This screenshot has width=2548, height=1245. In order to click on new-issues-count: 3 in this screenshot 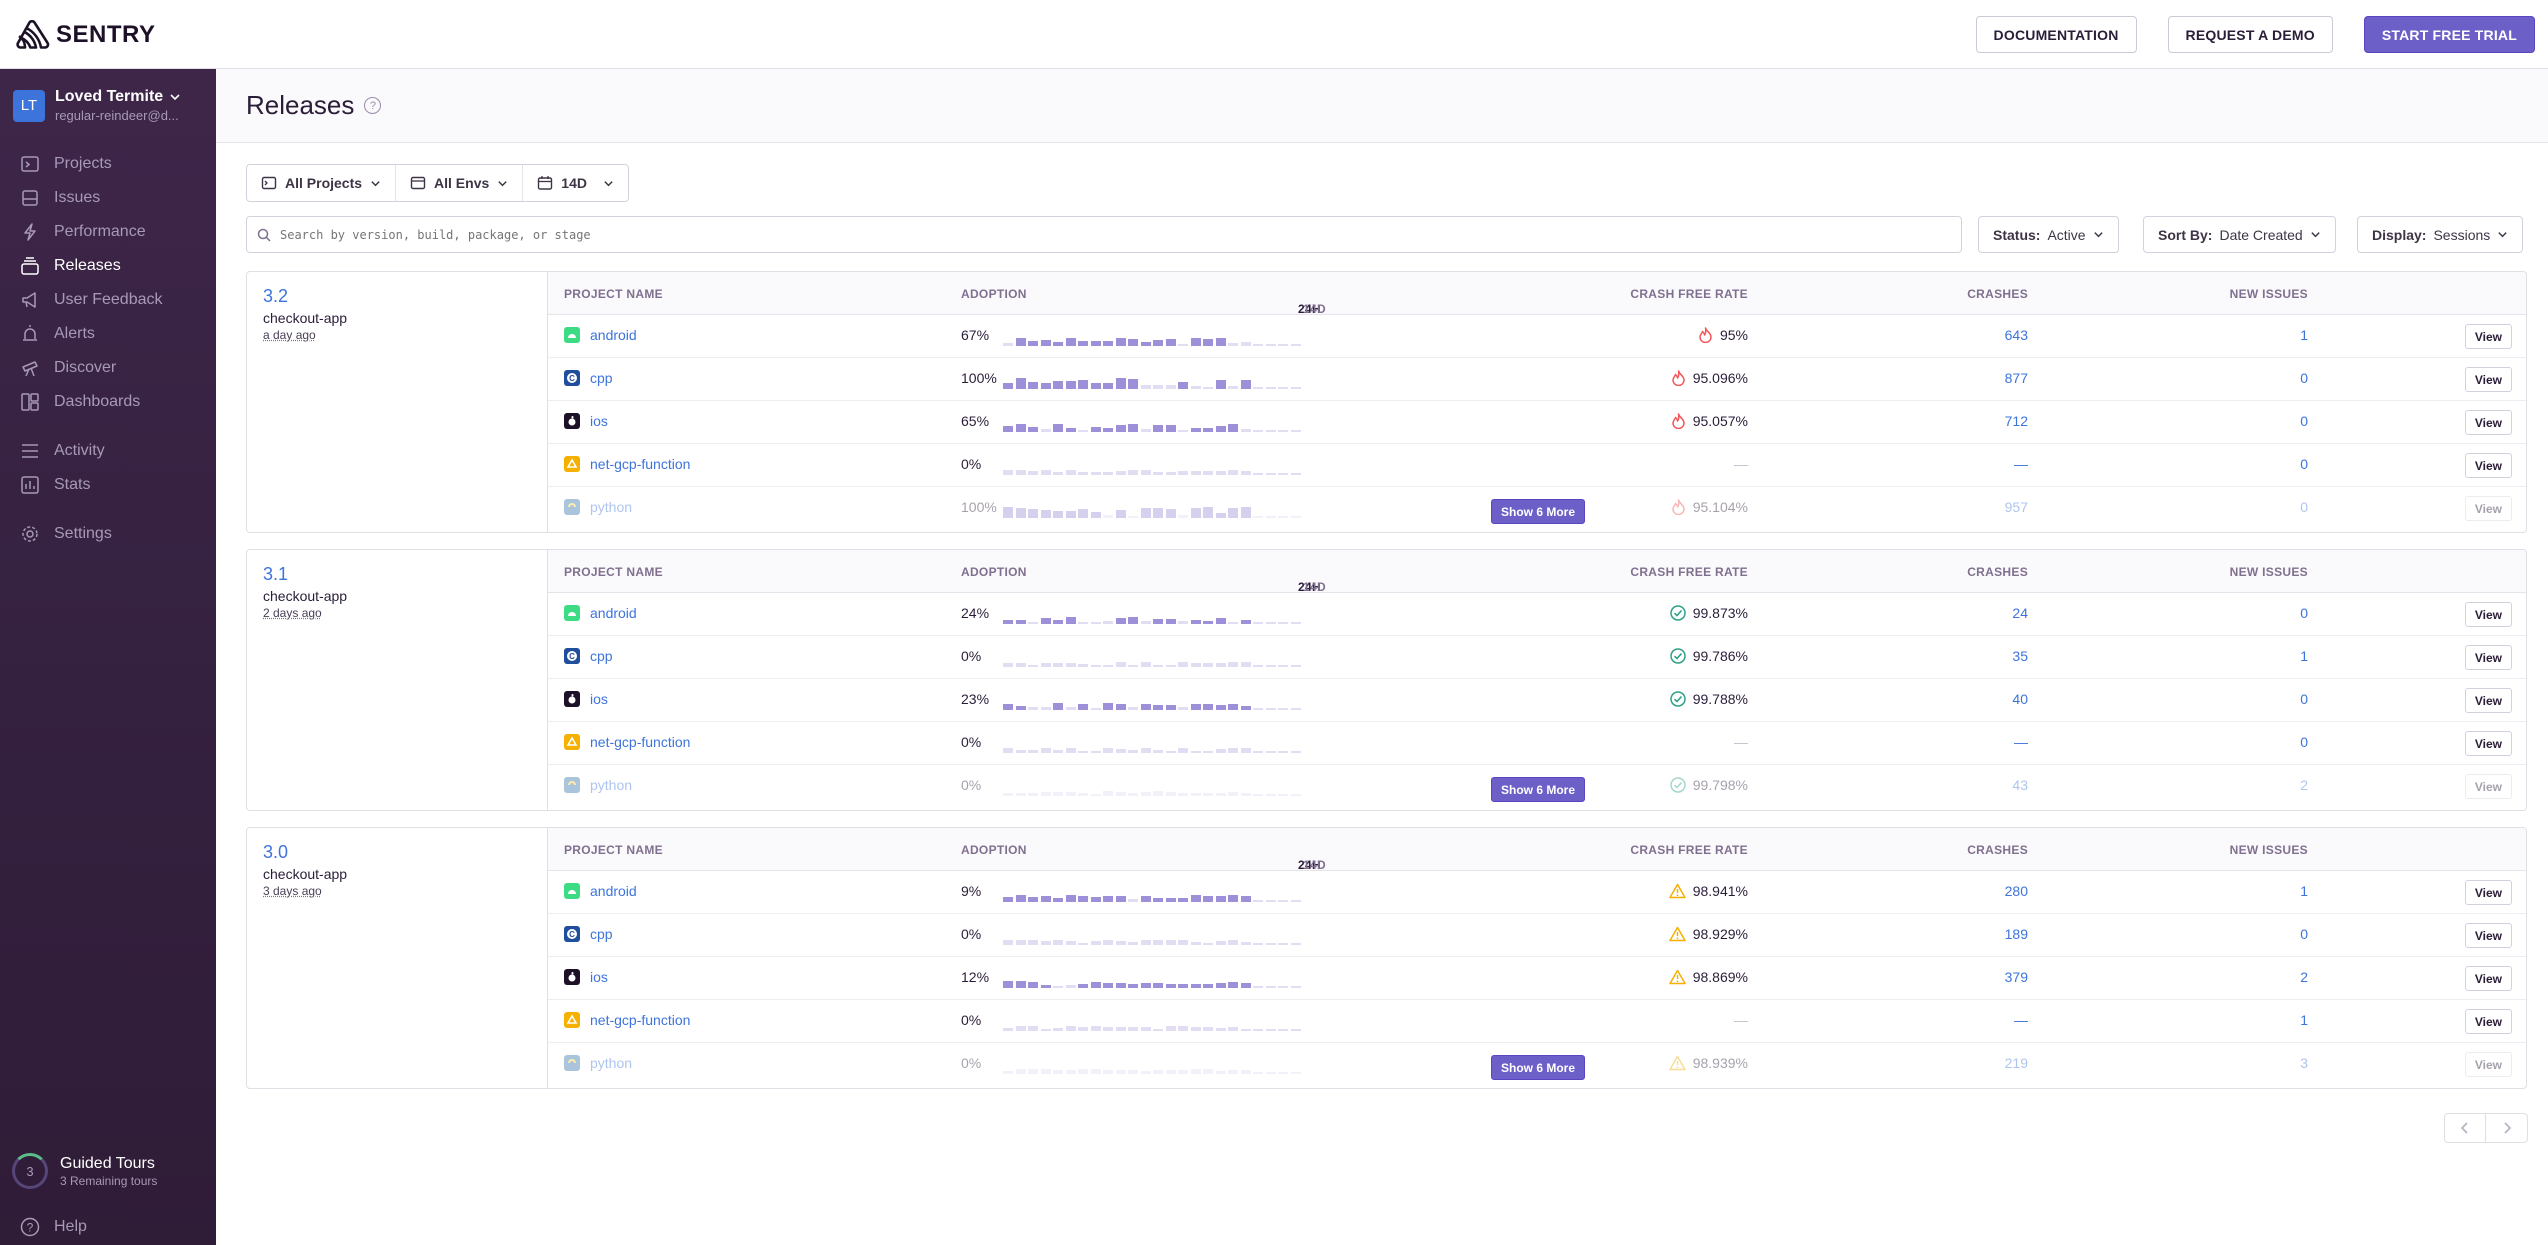, I will do `click(2304, 1063)`.